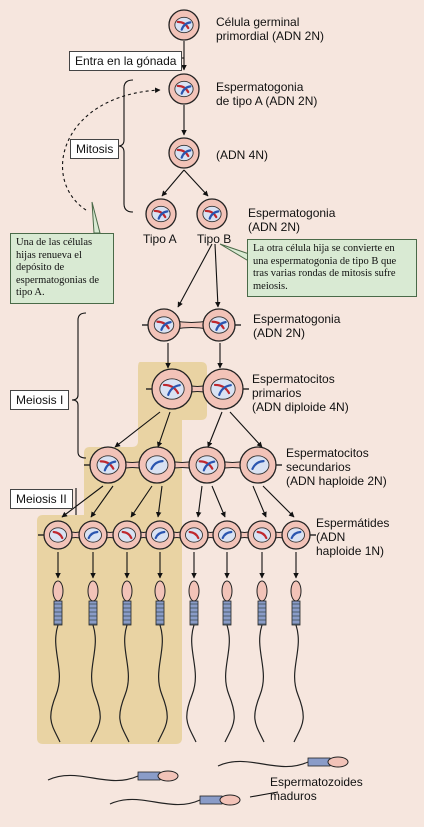 The image size is (424, 827). What do you see at coordinates (214, 239) in the screenshot?
I see `label-type-b: Tipo B` at bounding box center [214, 239].